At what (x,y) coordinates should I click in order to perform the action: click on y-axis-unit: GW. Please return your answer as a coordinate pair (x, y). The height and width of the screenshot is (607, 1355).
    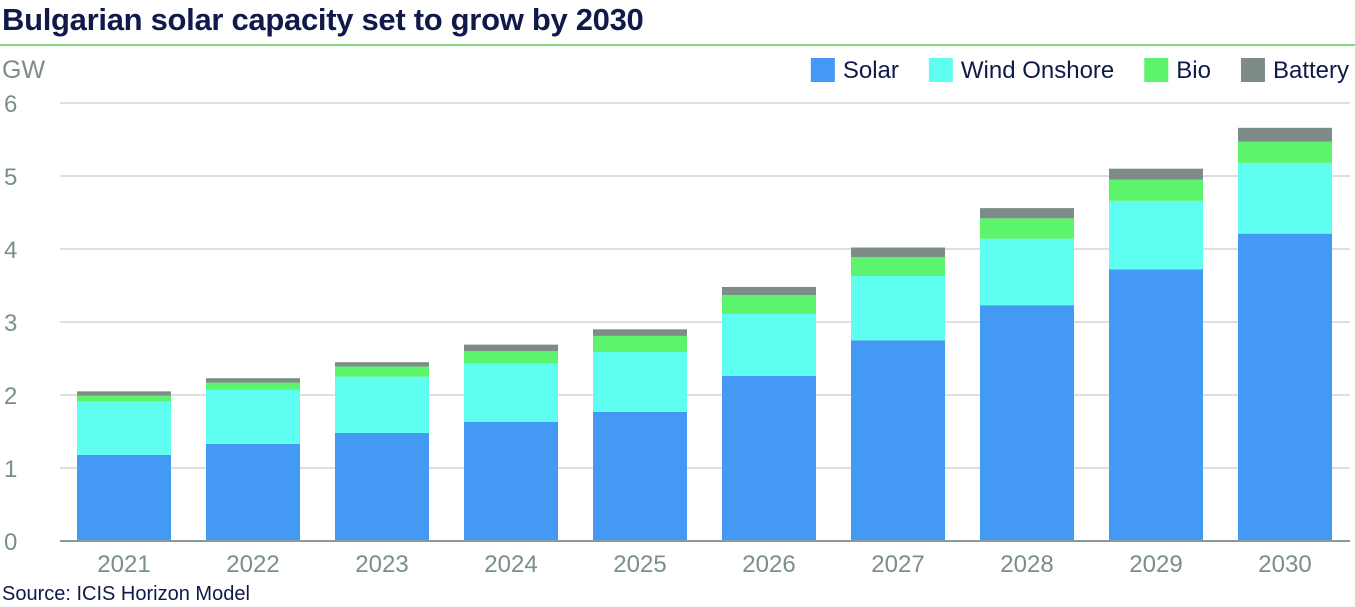
    Looking at the image, I should click on (23, 70).